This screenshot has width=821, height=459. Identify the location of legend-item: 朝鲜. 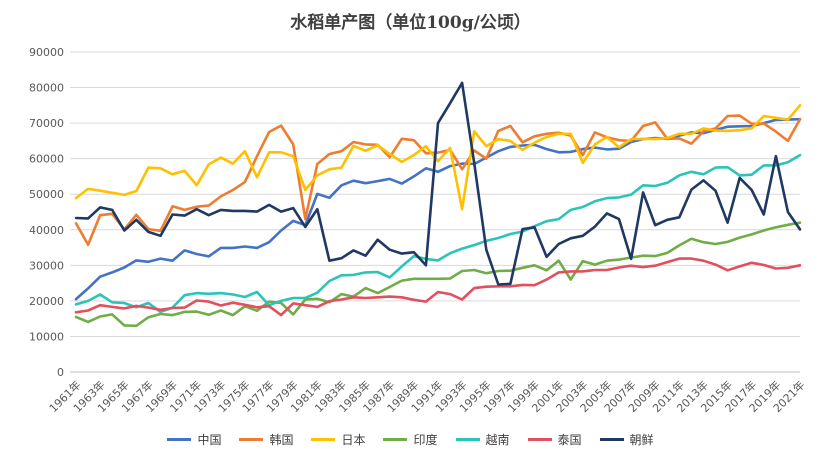
(626, 439).